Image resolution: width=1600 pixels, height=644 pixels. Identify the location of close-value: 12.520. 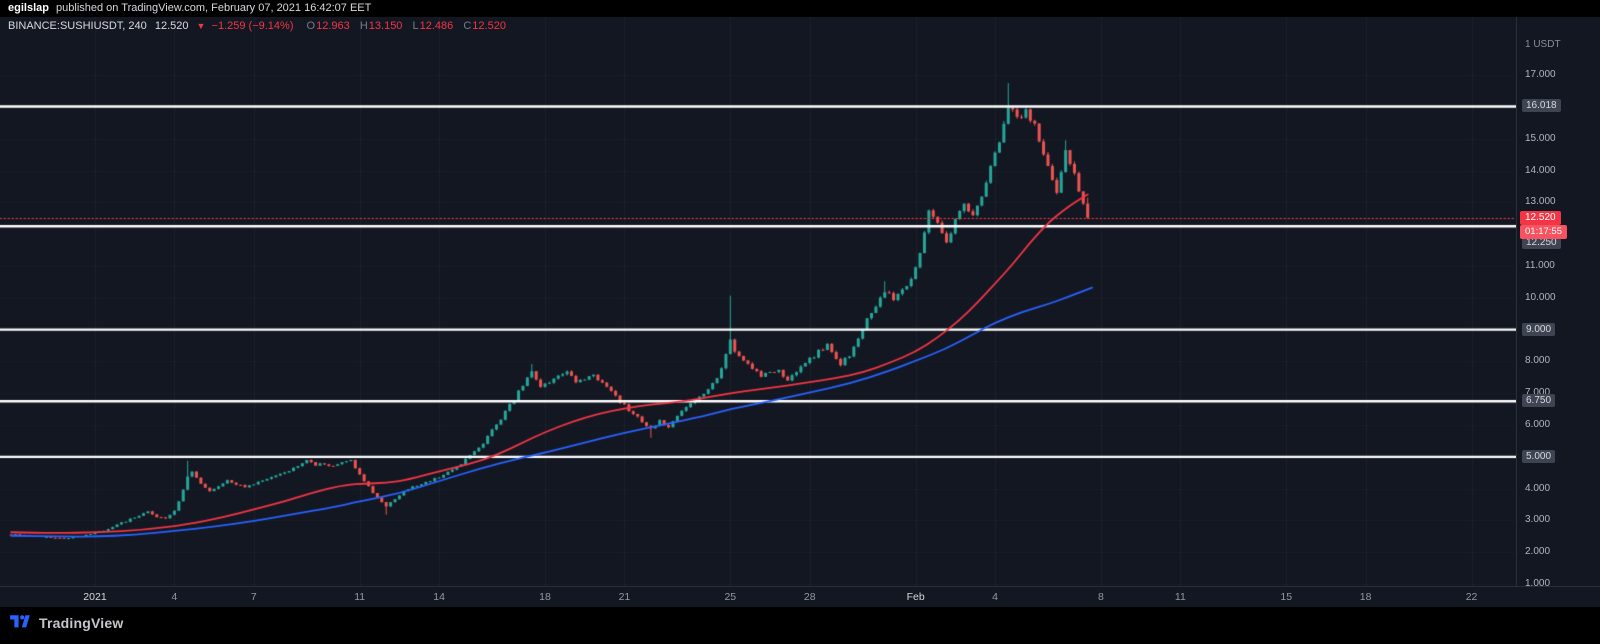
(489, 26).